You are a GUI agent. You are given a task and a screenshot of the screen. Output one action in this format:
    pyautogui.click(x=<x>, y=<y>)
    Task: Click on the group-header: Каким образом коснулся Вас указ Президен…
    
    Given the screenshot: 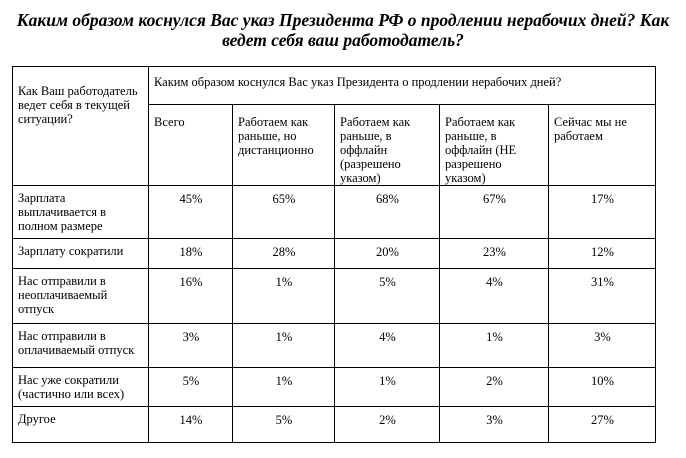 What is the action you would take?
    pyautogui.click(x=402, y=85)
    